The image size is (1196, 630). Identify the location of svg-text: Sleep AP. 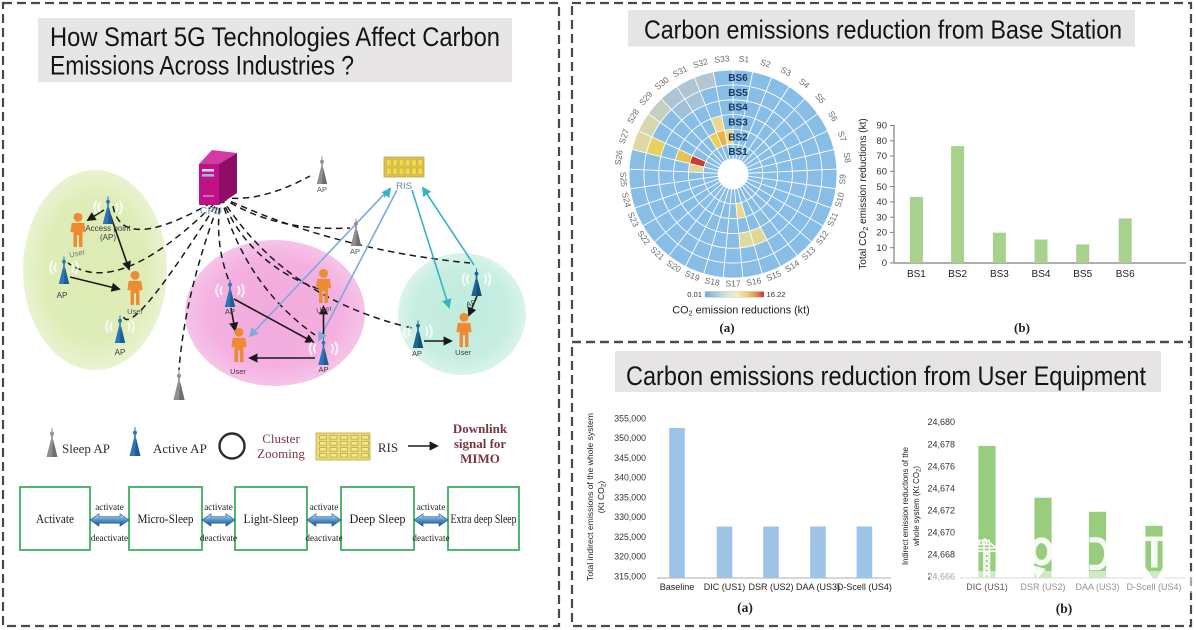
(86, 448).